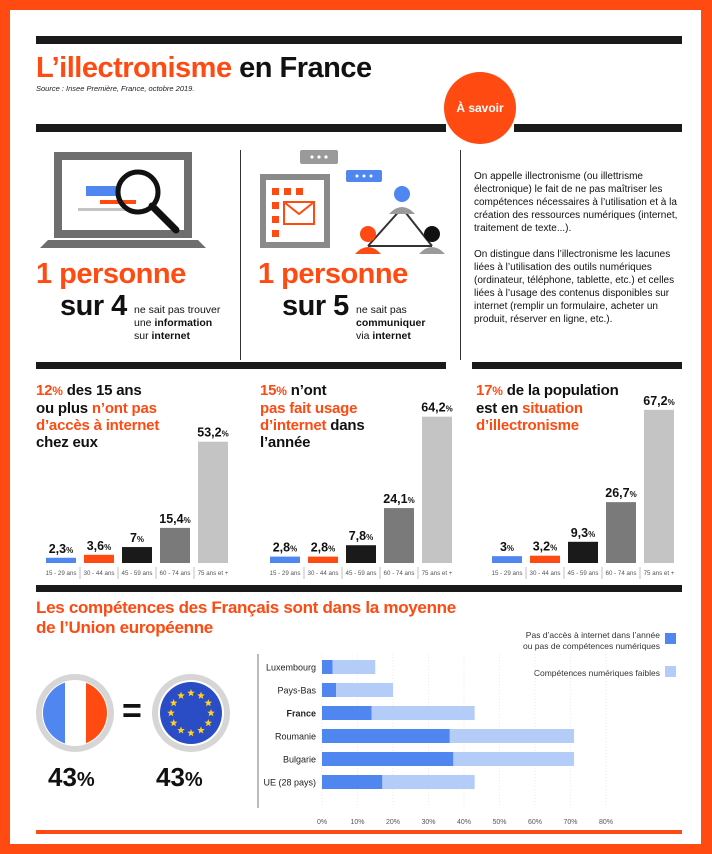 This screenshot has height=854, width=712. What do you see at coordinates (241, 128) in the screenshot?
I see `header-rule` at bounding box center [241, 128].